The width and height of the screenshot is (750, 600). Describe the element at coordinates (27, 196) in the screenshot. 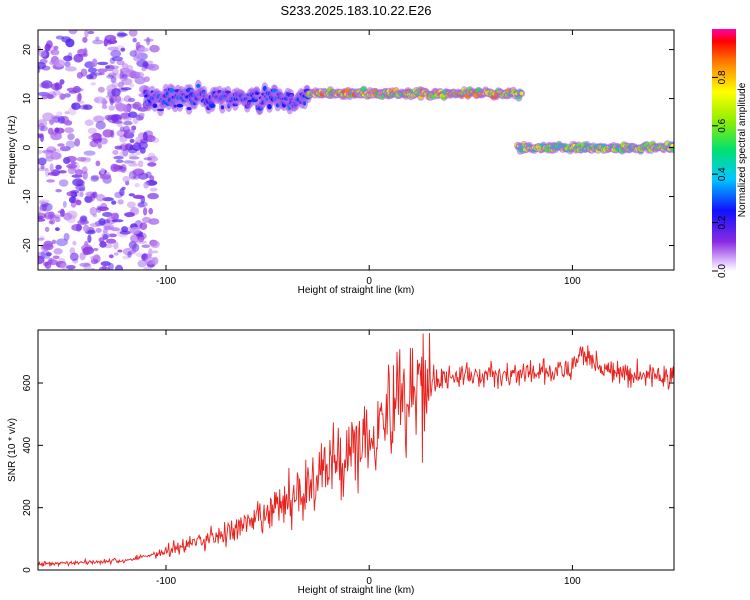

I see `y-tick-label: -10` at that location.